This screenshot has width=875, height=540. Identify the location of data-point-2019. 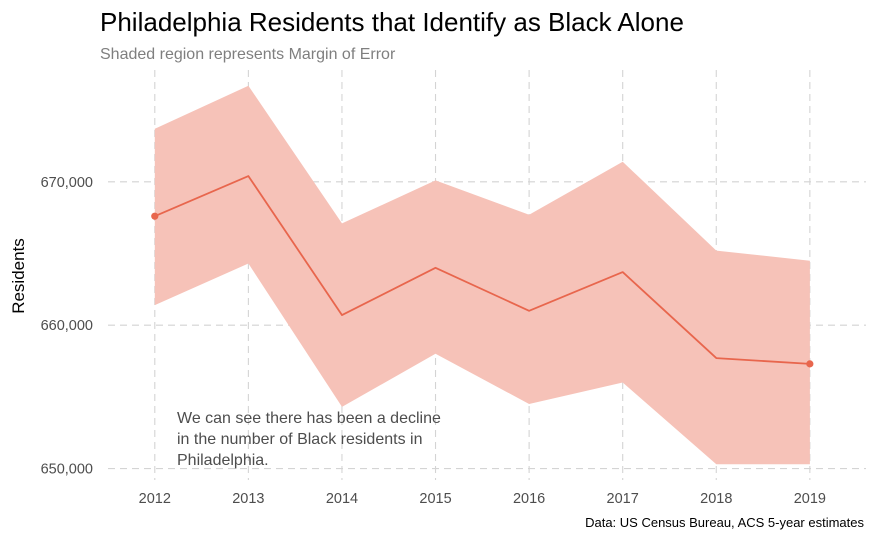
(810, 364).